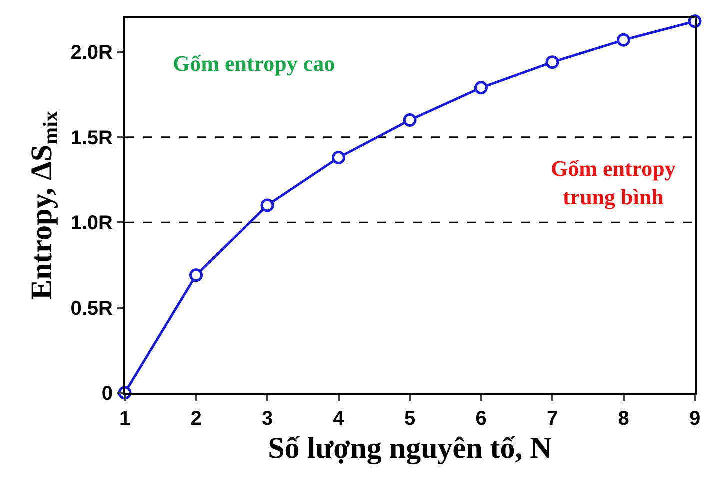 The width and height of the screenshot is (715, 488). What do you see at coordinates (92, 53) in the screenshot?
I see `y-tick-label: 2.0R` at bounding box center [92, 53].